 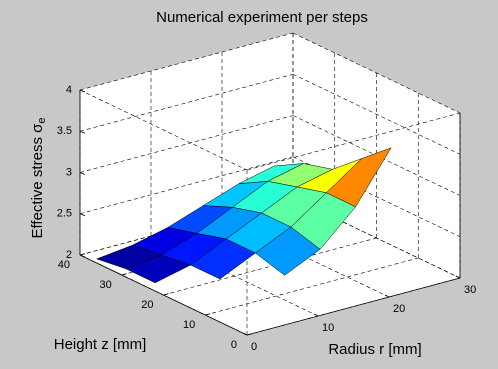 I want to click on y-tick-label: 30, so click(x=106, y=285).